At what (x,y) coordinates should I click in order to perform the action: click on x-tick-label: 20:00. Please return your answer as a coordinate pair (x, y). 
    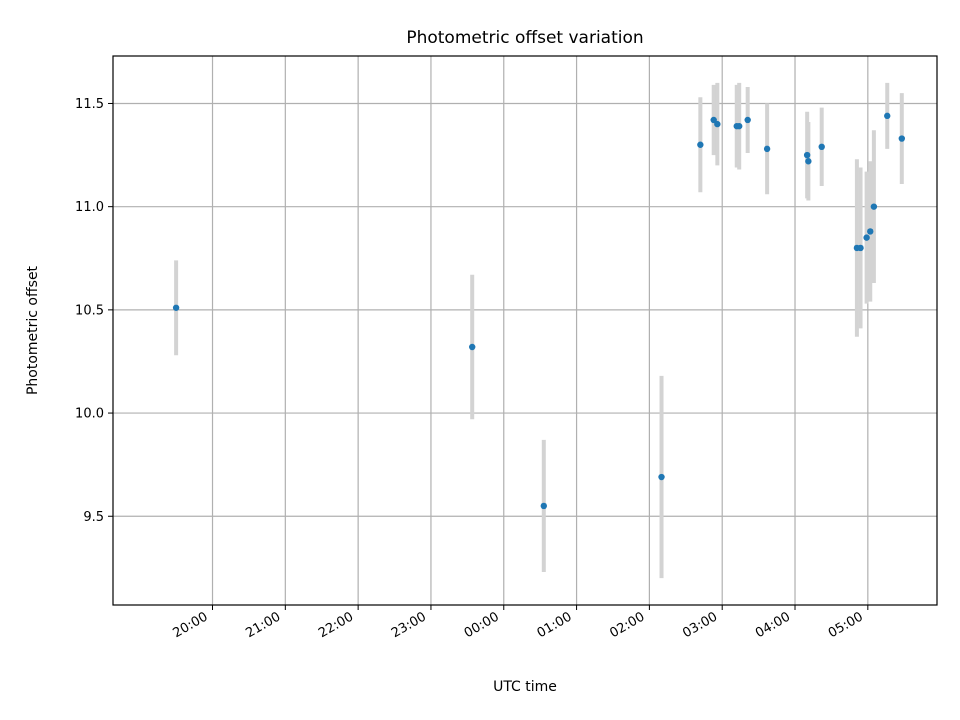
    Looking at the image, I should click on (191, 625).